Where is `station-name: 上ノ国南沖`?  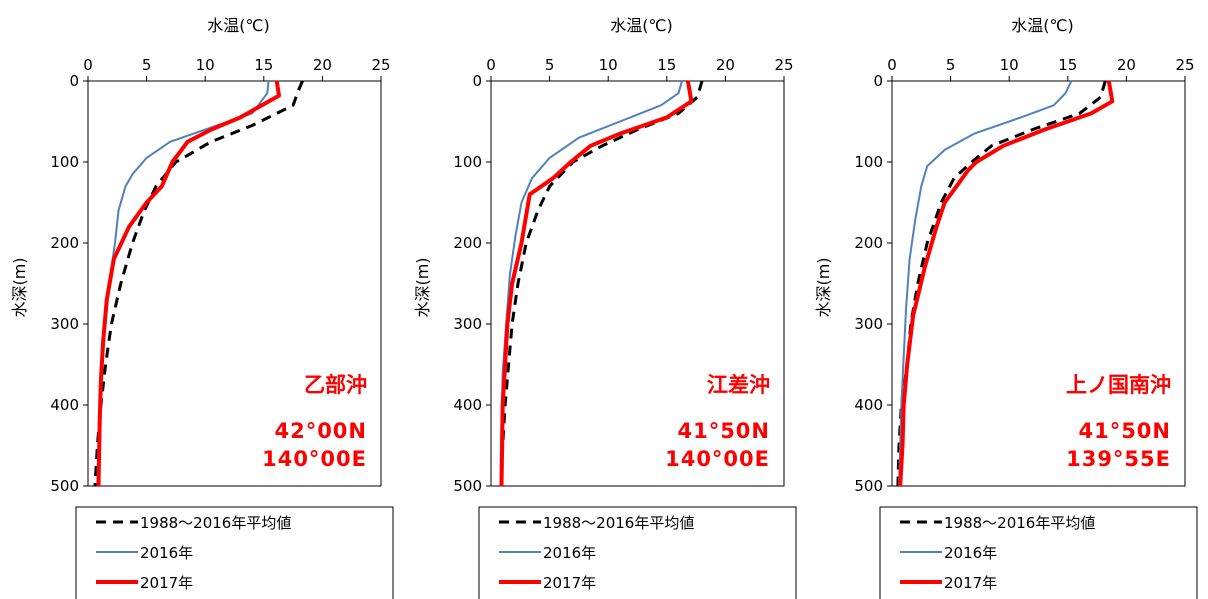
station-name: 上ノ国南沖 is located at coordinates (1118, 385).